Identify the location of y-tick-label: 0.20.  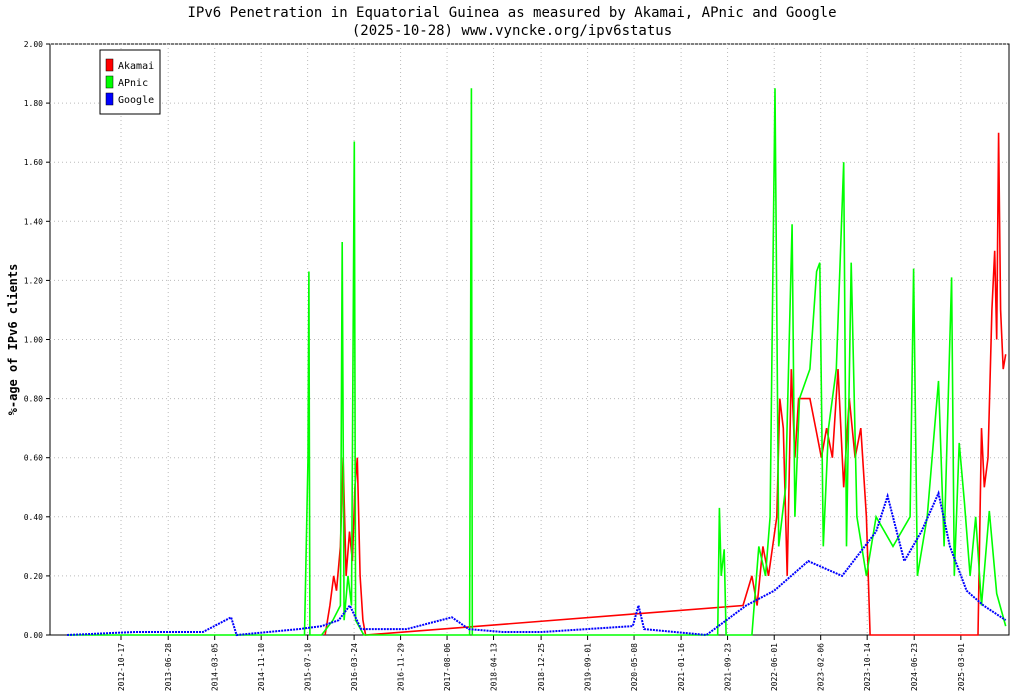
(33, 576).